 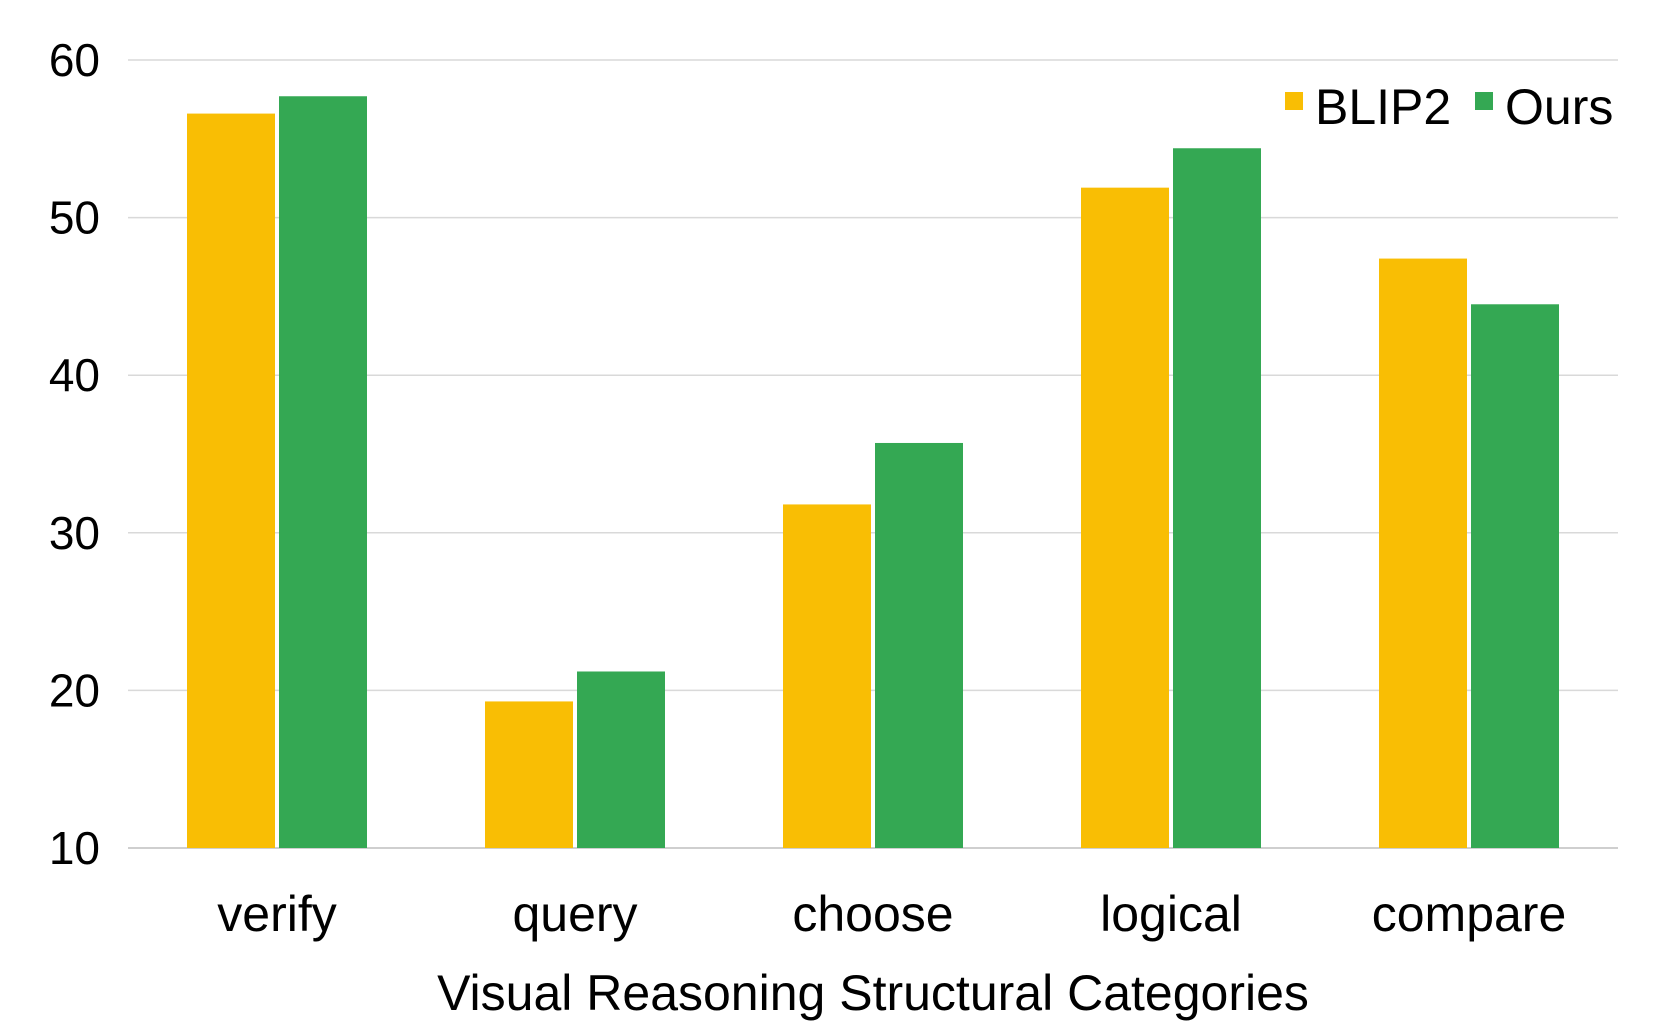 What do you see at coordinates (1217, 498) in the screenshot?
I see `bar-ours-logical` at bounding box center [1217, 498].